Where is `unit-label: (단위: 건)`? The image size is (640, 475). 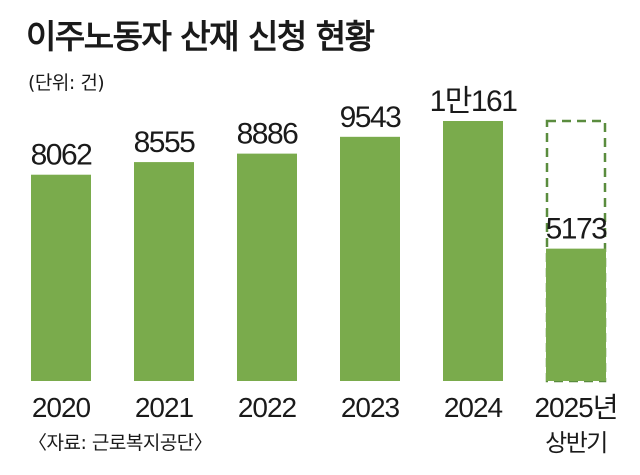
unit-label: (단위: 건) is located at coordinates (66, 83).